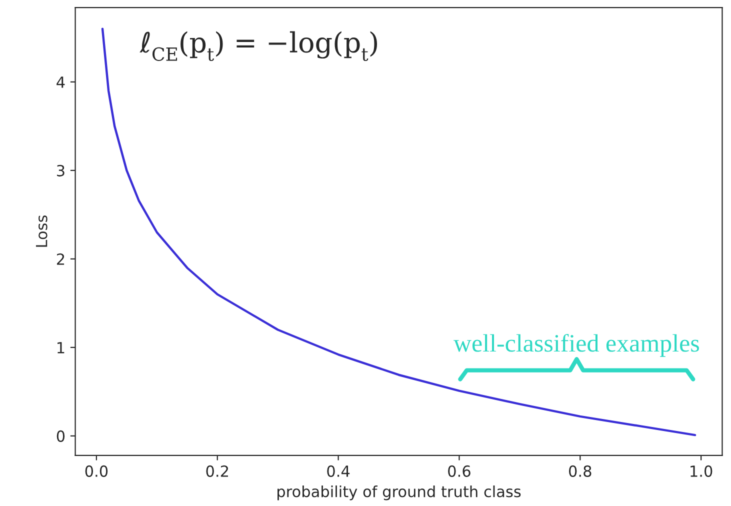 This screenshot has width=731, height=506. I want to click on y-tick-label: 4, so click(60, 82).